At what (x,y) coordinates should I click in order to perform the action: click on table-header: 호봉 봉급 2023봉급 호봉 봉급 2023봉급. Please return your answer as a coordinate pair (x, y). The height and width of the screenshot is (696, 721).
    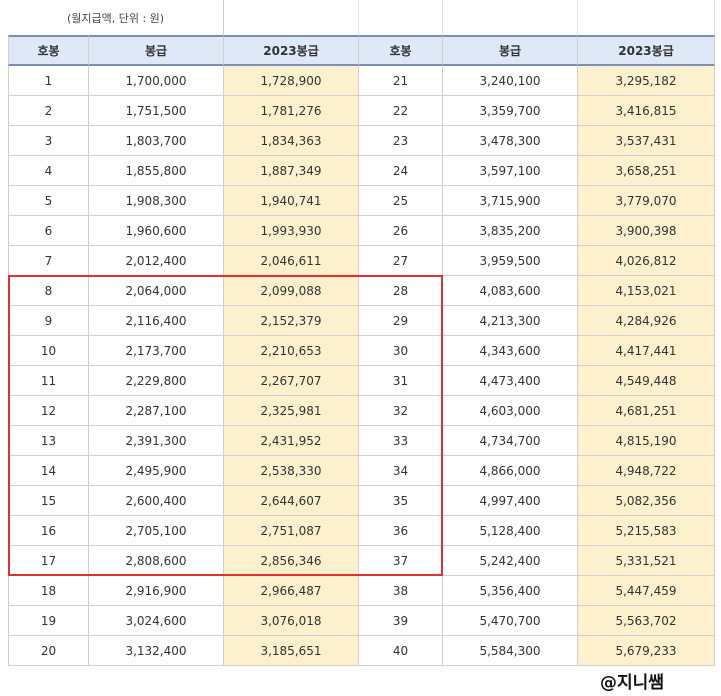
    Looking at the image, I should click on (360, 50).